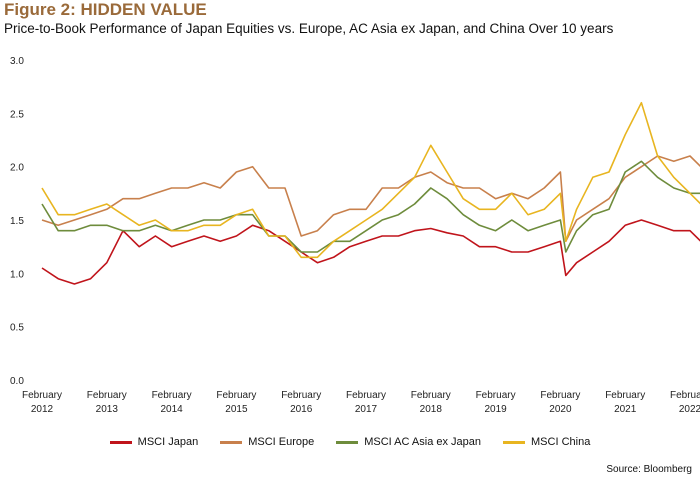  What do you see at coordinates (168, 442) in the screenshot?
I see `legend-label-japan: MSCI Japan` at bounding box center [168, 442].